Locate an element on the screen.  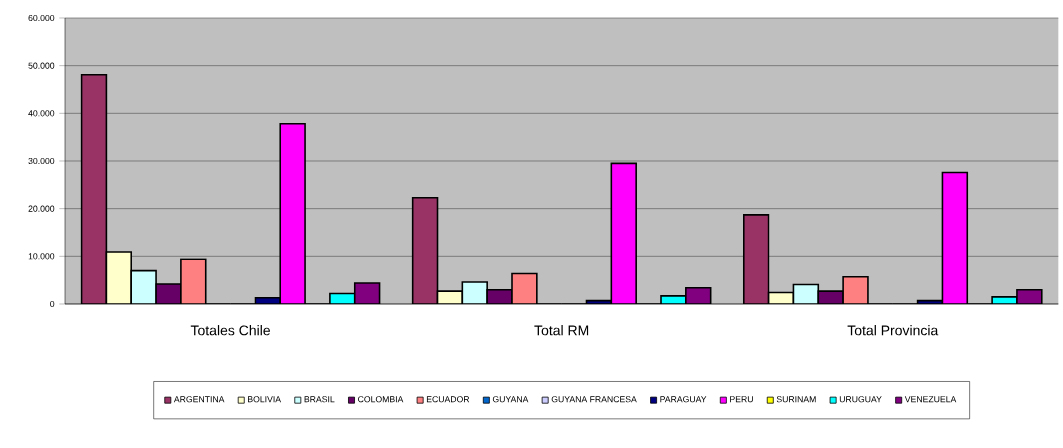
y-tick-label: 50.000 is located at coordinates (41, 65).